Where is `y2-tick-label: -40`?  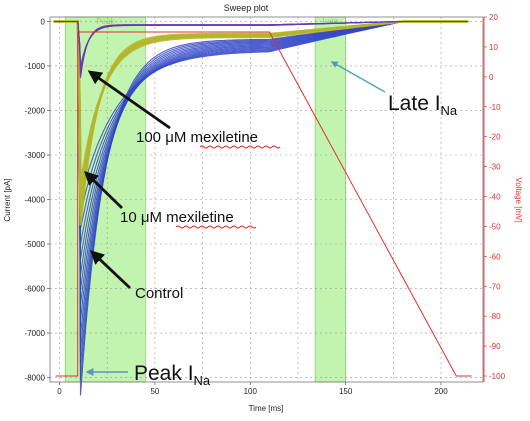 y2-tick-label: -40 is located at coordinates (495, 197).